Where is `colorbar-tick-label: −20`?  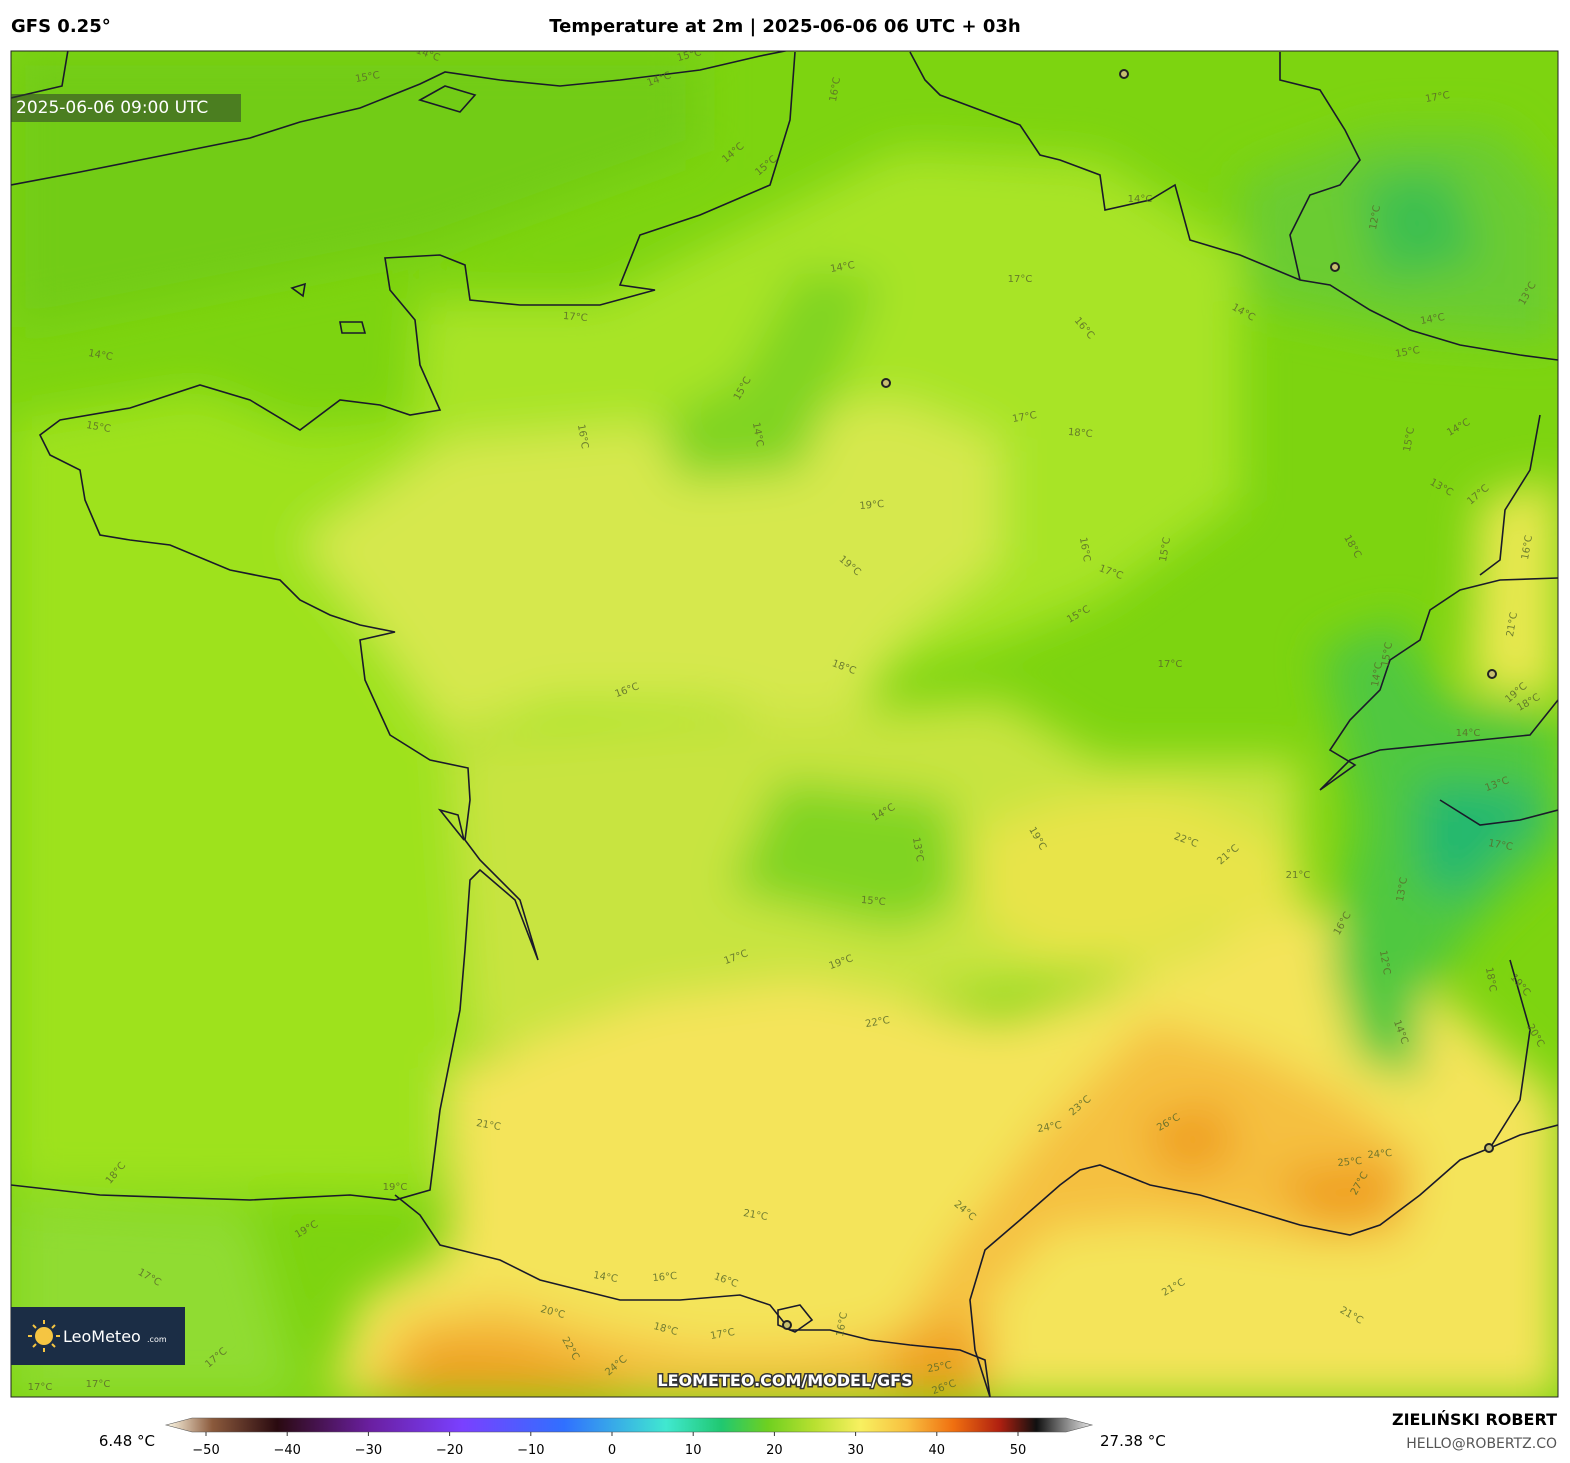
colorbar-tick-label: −20 is located at coordinates (449, 1450).